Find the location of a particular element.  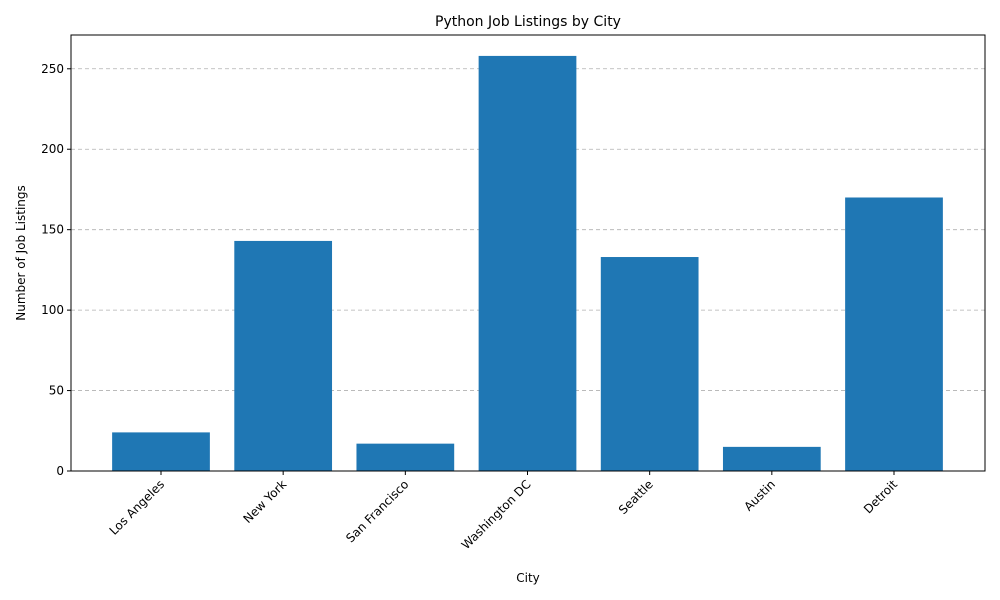

x-tick-label: San Francisco is located at coordinates (377, 511).